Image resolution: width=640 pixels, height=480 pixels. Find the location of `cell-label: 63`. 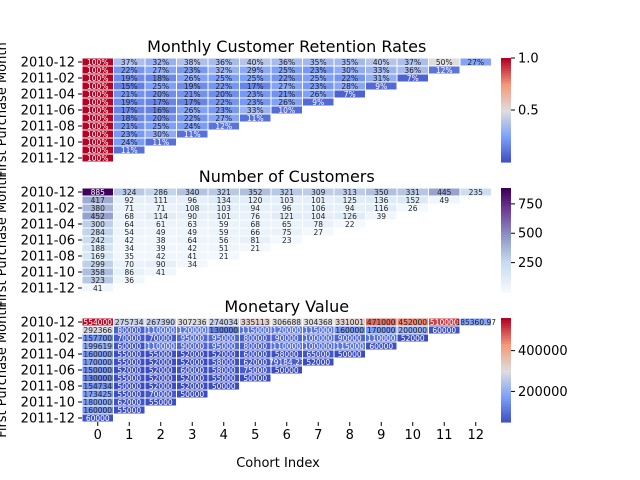

cell-label: 63 is located at coordinates (192, 224).